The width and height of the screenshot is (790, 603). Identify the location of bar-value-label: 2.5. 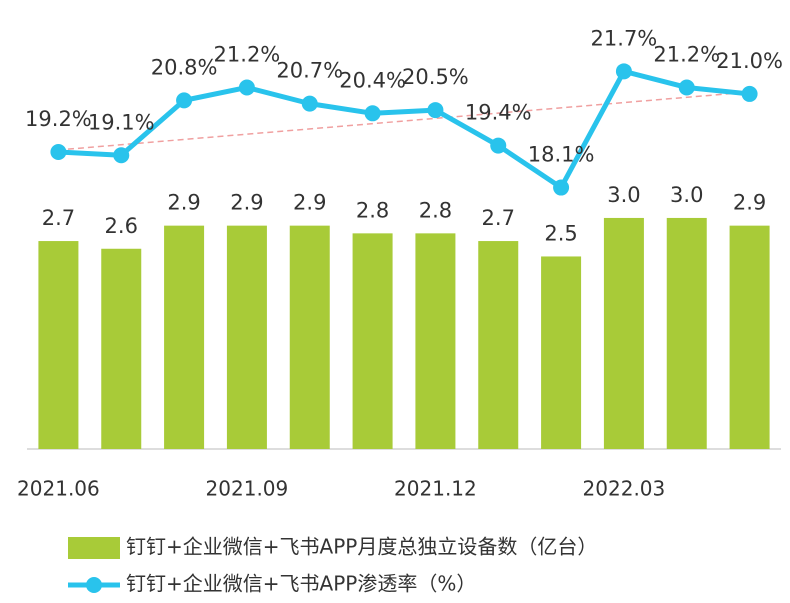
(560, 233).